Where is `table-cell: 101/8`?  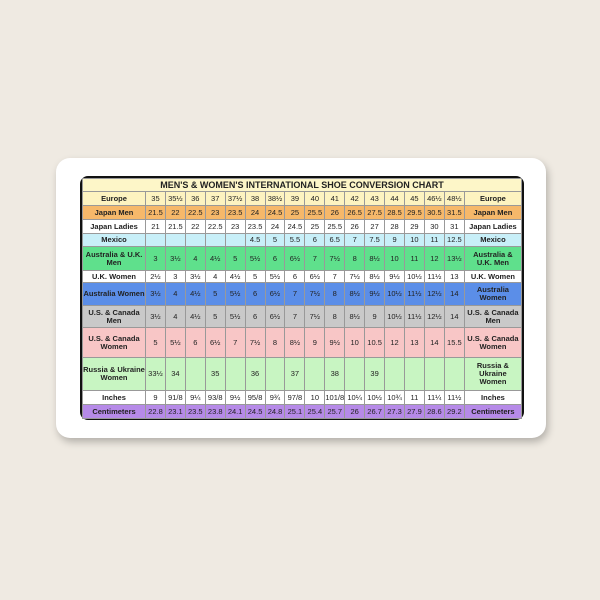
table-cell: 101/8 is located at coordinates (335, 397).